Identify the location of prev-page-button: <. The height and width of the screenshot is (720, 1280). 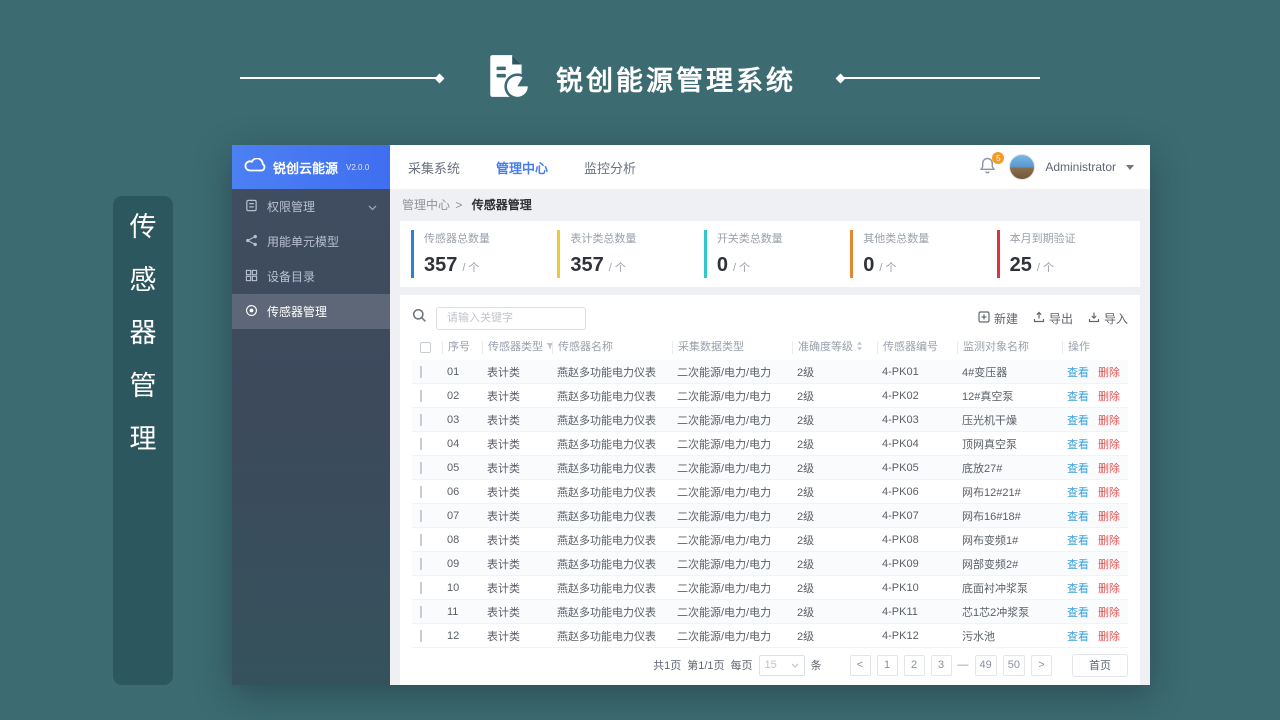
(860, 665).